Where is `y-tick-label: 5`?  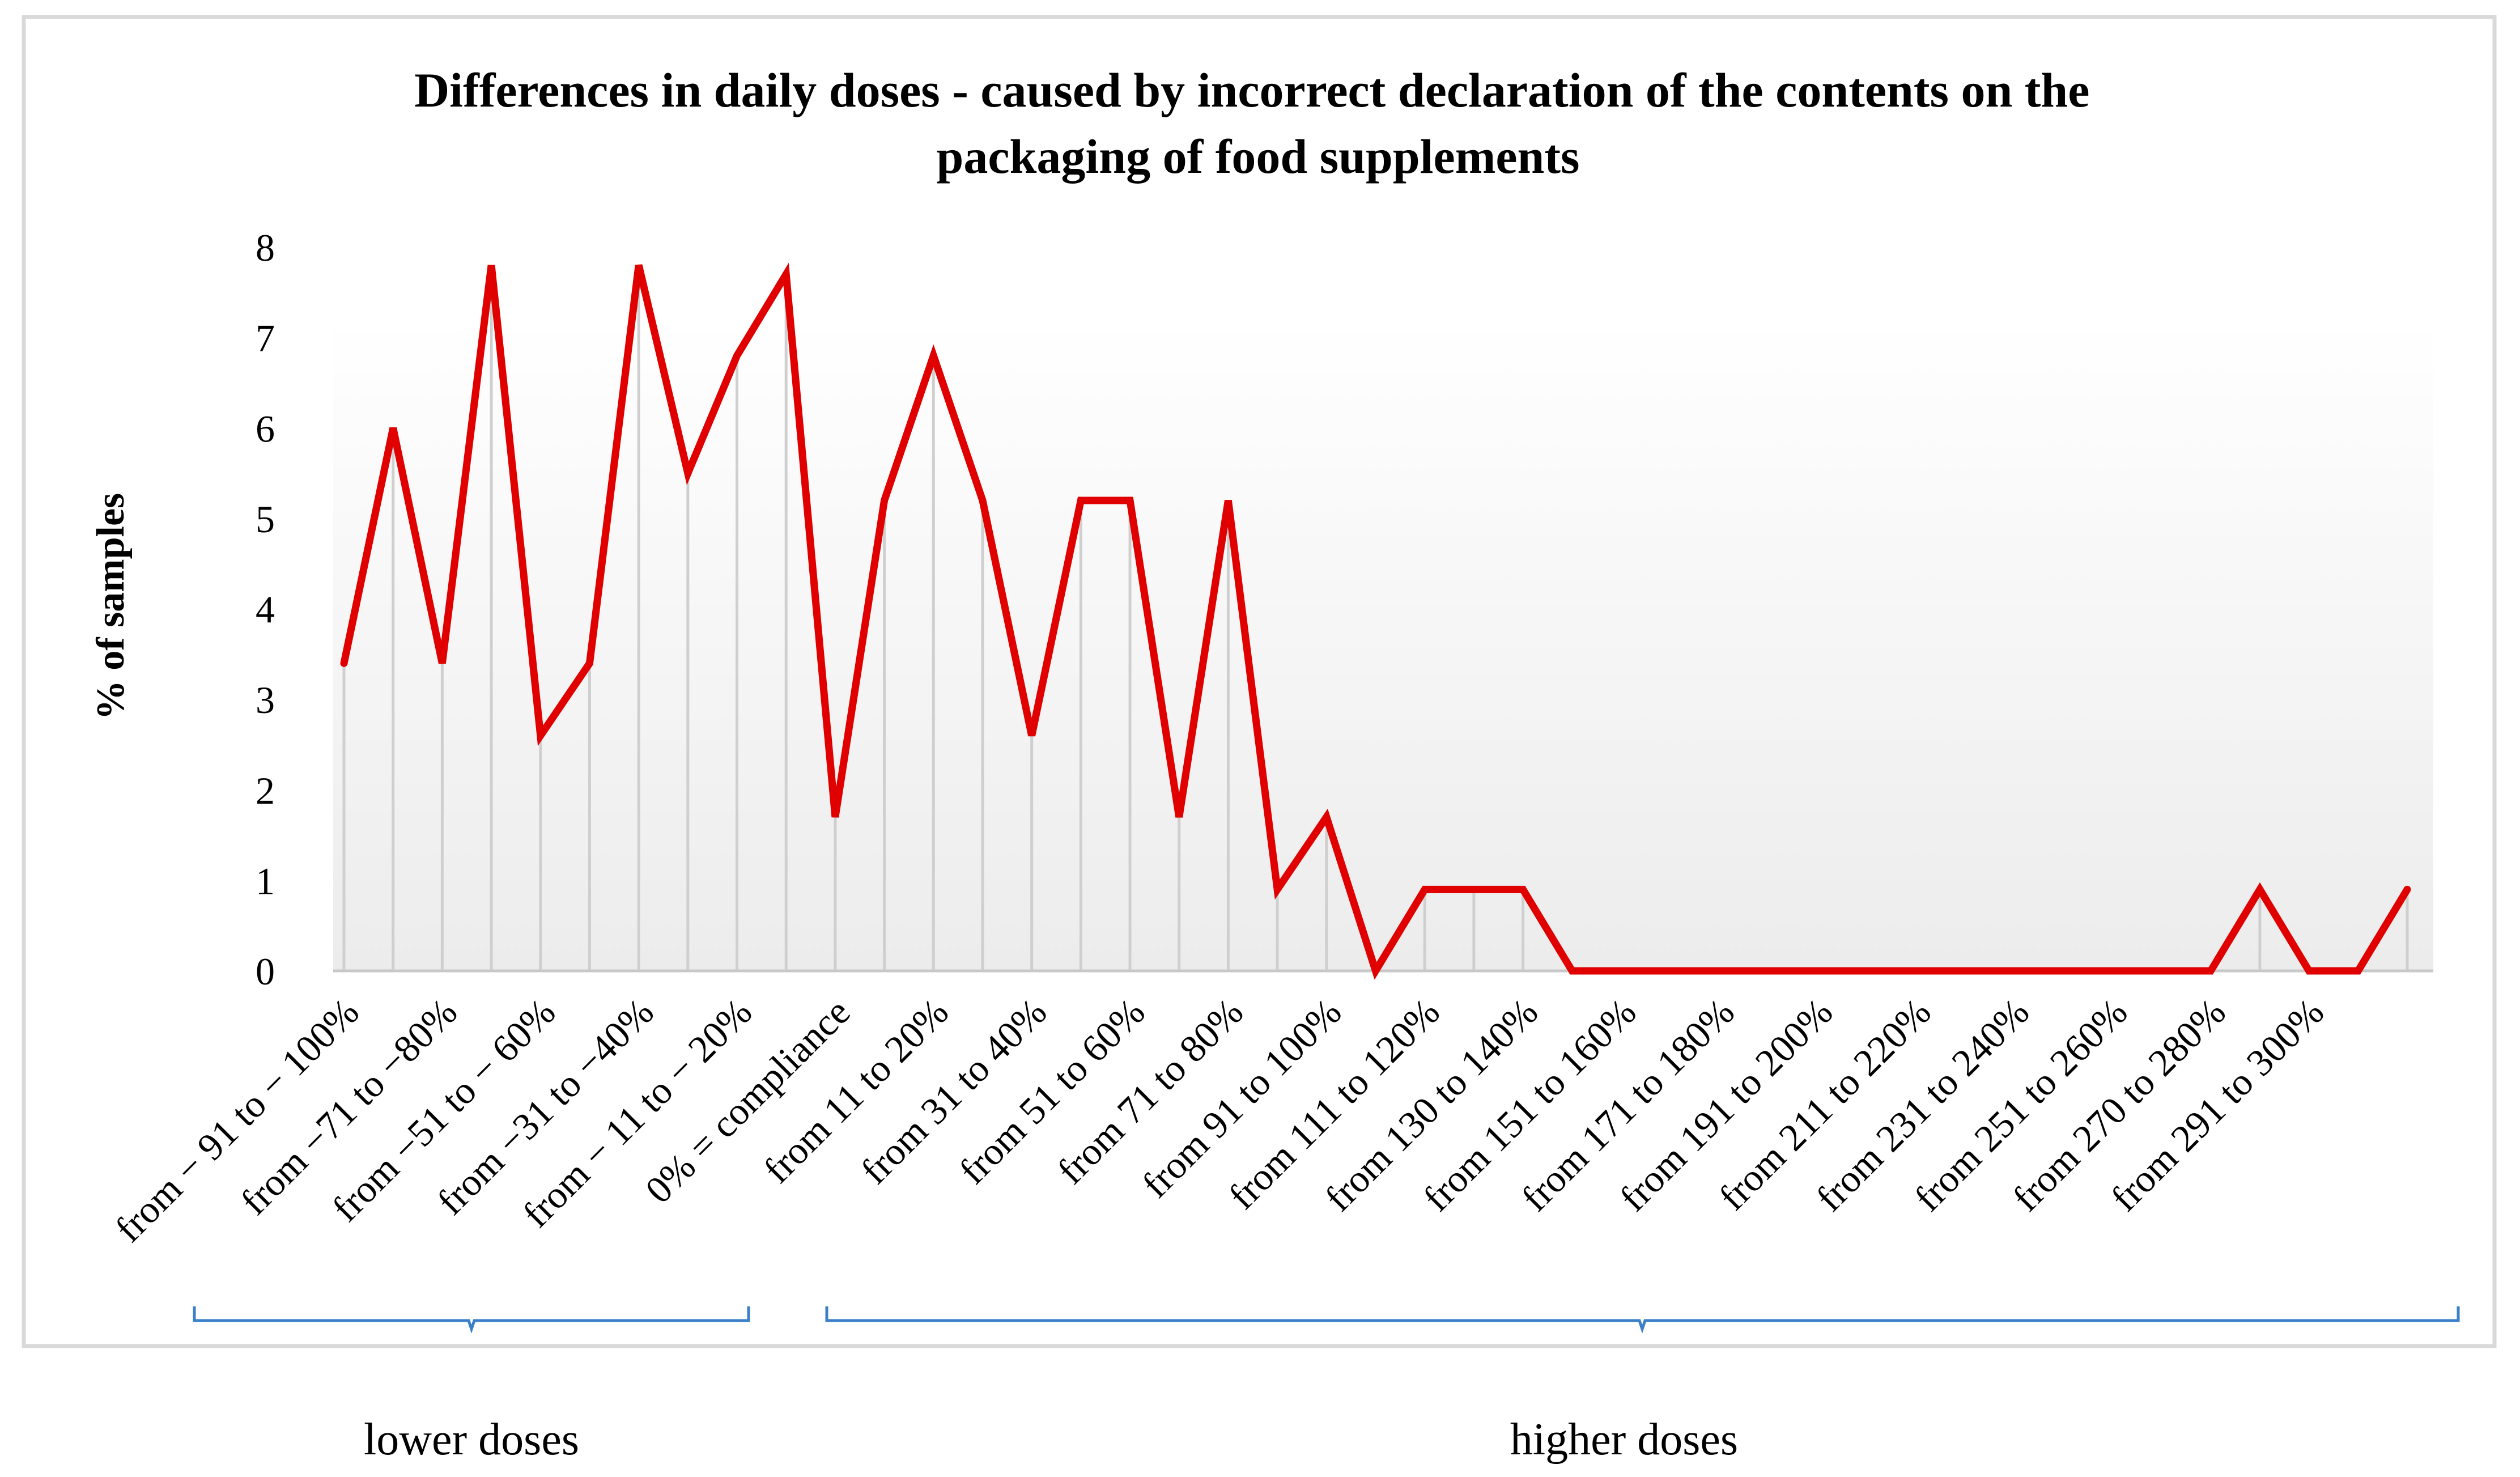 y-tick-label: 5 is located at coordinates (265, 520).